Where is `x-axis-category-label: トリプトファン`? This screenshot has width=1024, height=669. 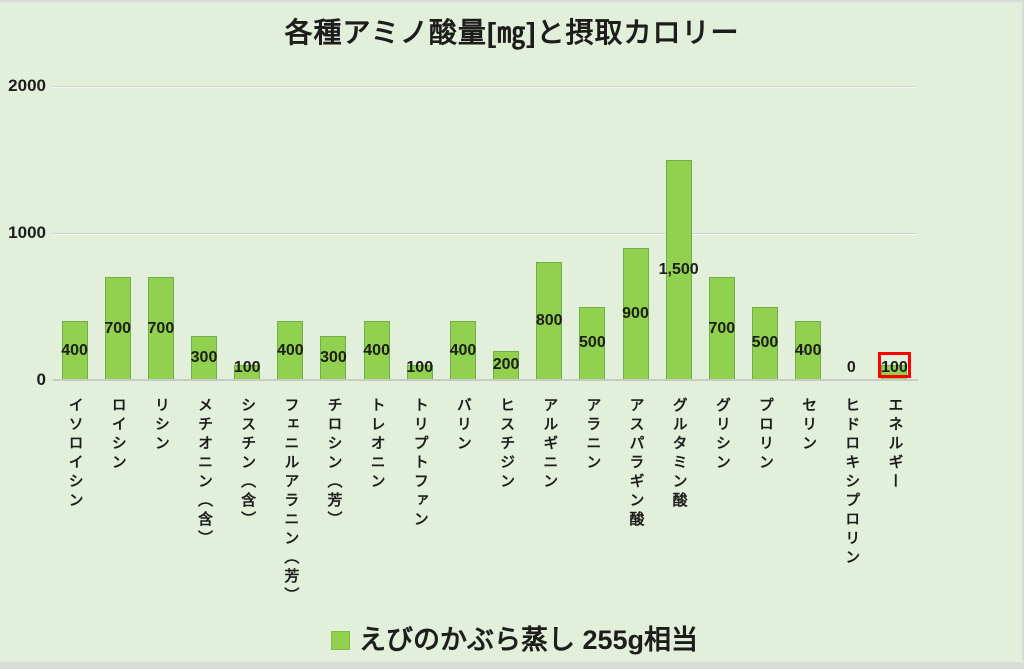
x-axis-category-label: トリプトファン is located at coordinates (420, 463).